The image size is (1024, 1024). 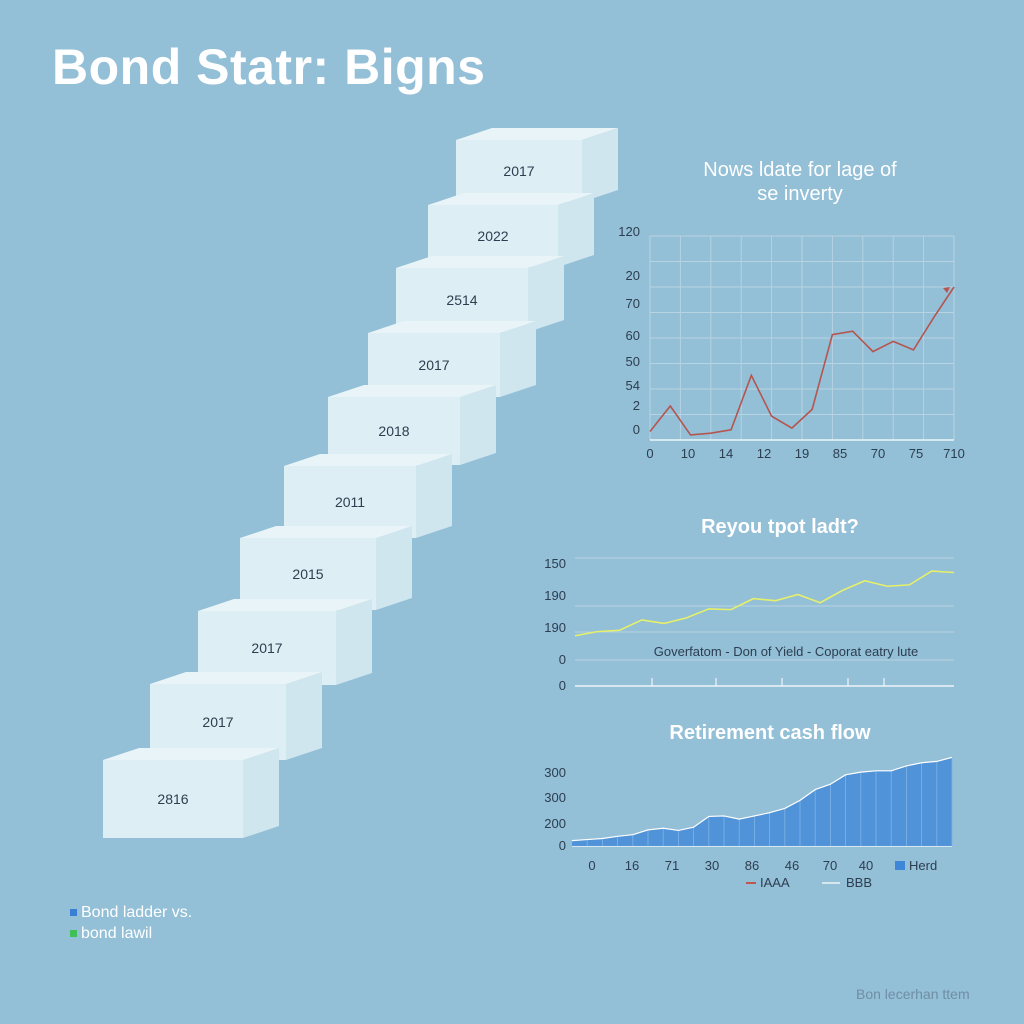 I want to click on ladder-step: 2816, so click(x=191, y=793).